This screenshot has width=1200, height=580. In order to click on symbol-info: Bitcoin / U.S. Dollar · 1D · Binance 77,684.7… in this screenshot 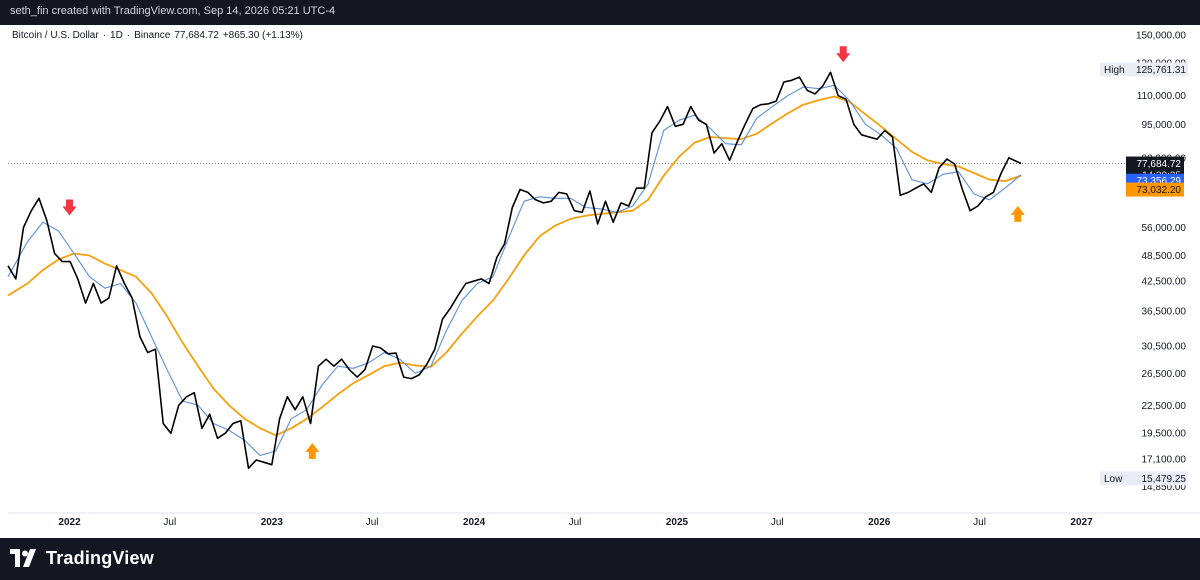, I will do `click(157, 35)`.